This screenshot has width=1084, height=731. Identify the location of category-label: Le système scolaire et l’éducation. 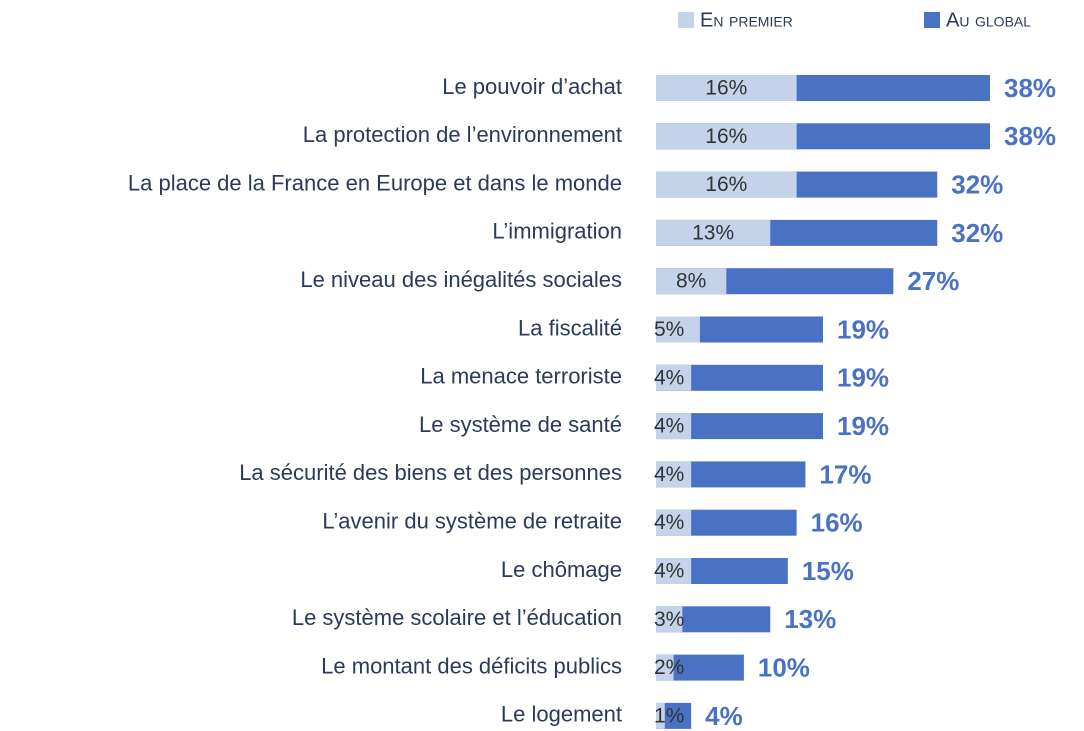
(457, 617).